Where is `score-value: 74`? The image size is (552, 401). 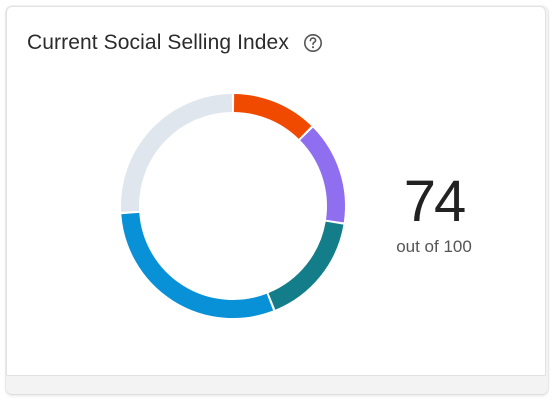
score-value: 74 is located at coordinates (435, 201).